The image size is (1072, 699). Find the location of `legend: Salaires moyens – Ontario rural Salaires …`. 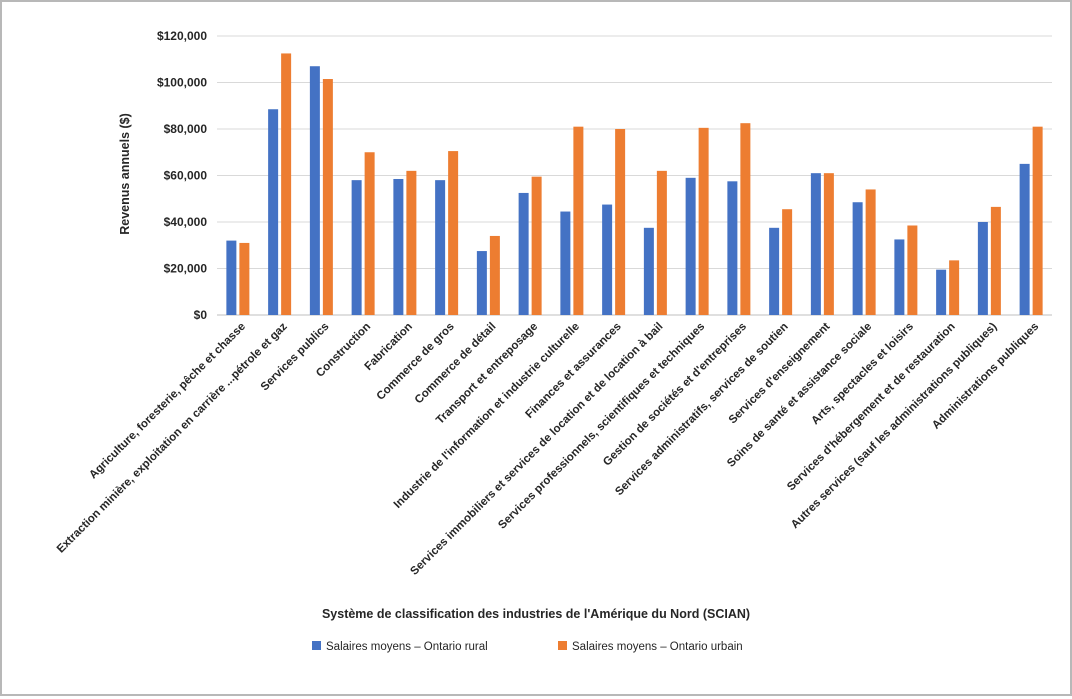

legend: Salaires moyens – Ontario rural Salaires … is located at coordinates (527, 647).